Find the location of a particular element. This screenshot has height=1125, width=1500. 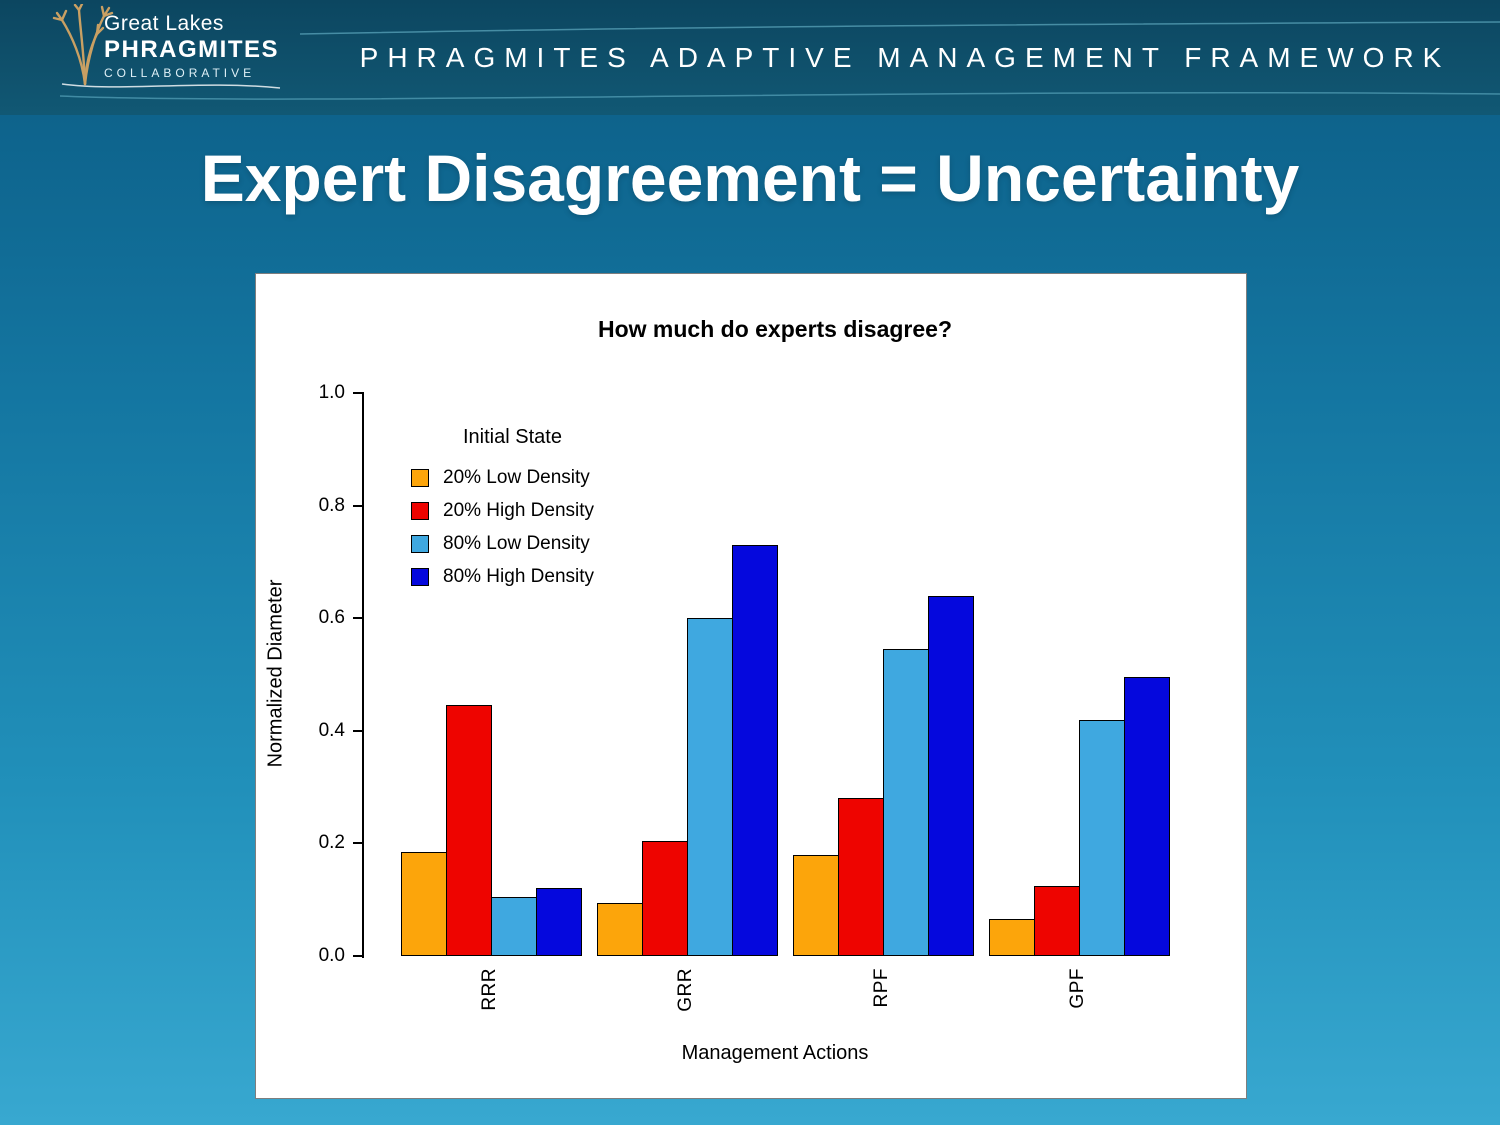

brand-text: Great Lakes PHRAGMITES COLLABORATIVE is located at coordinates (191, 46).